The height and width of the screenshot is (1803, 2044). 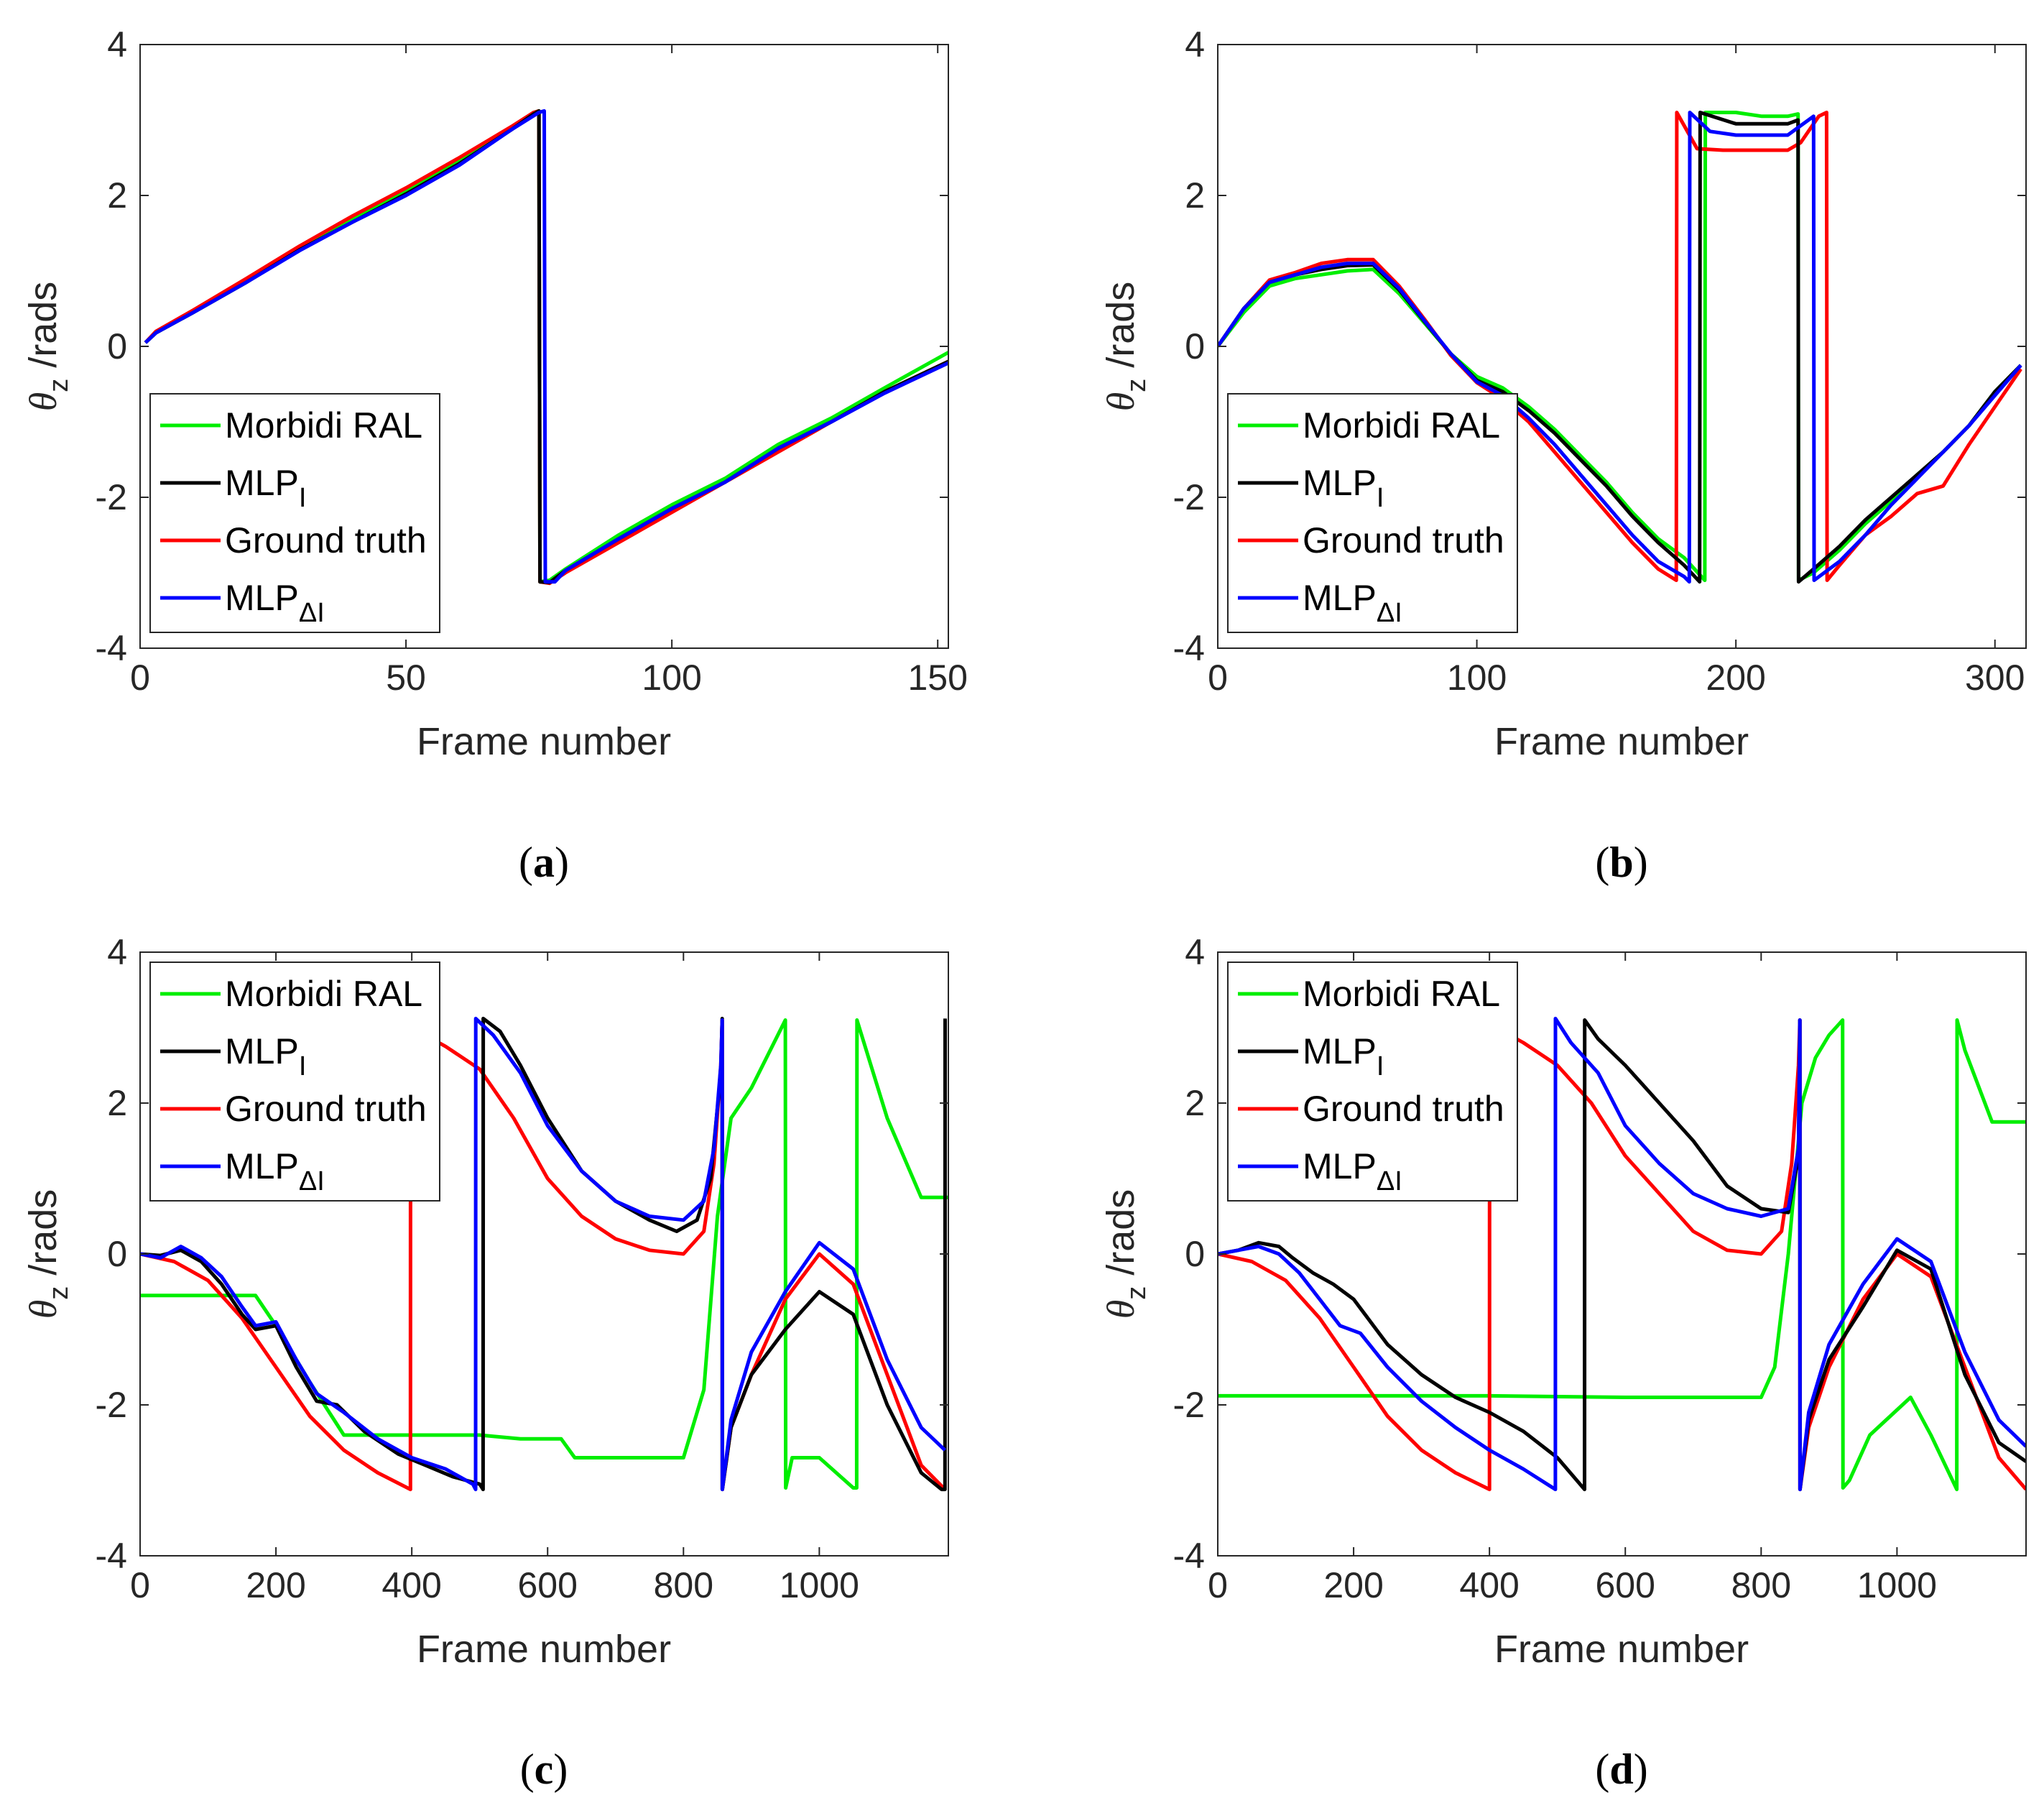 What do you see at coordinates (544, 863) in the screenshot?
I see `panel-caption: (a)` at bounding box center [544, 863].